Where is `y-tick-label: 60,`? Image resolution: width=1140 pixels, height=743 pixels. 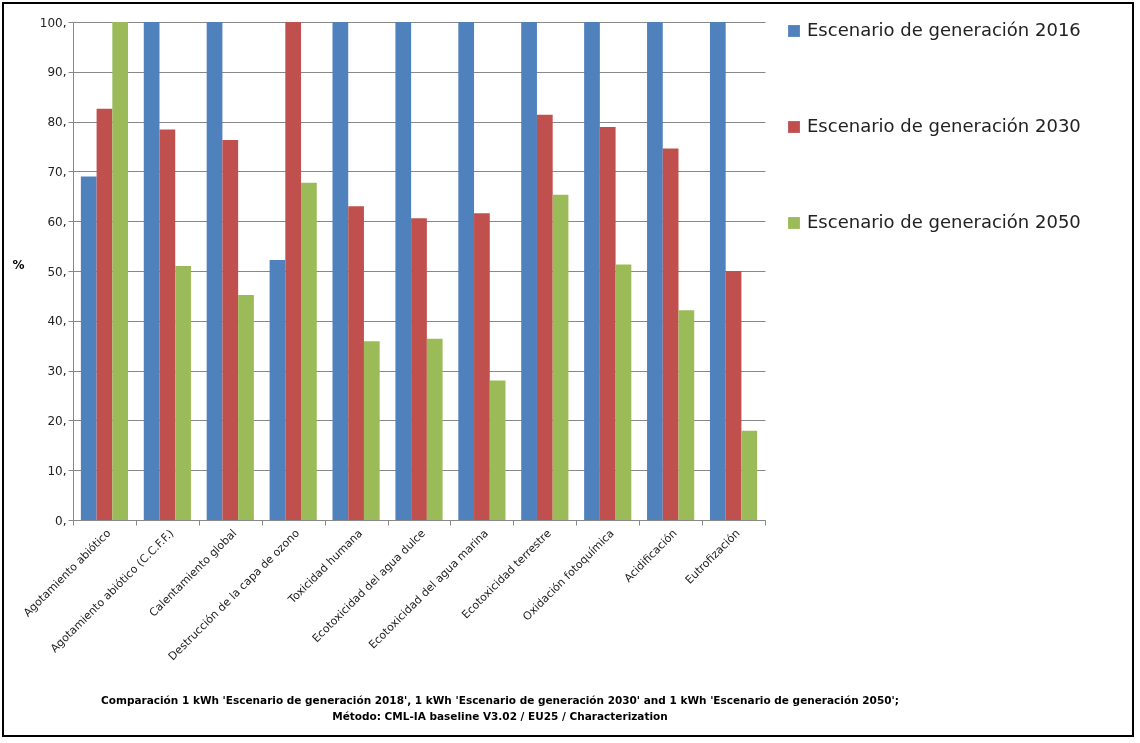 y-tick-label: 60, is located at coordinates (57, 221).